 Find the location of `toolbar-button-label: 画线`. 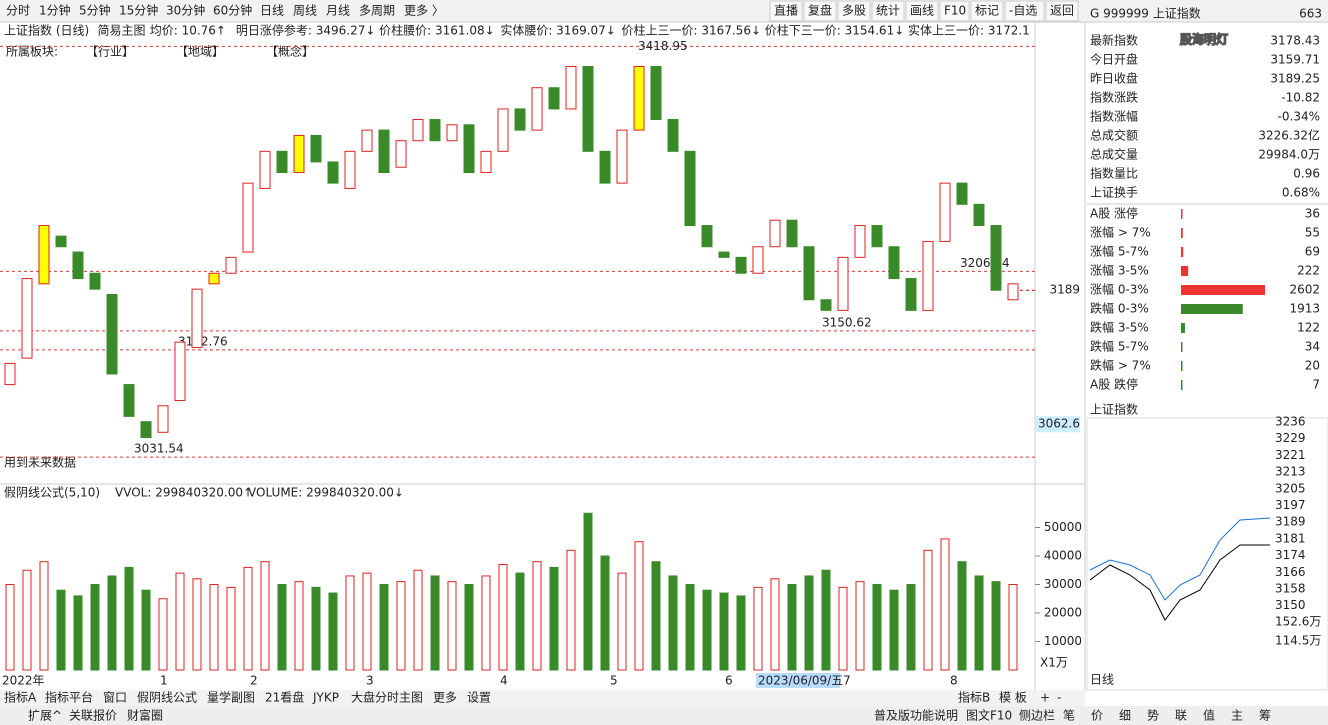

toolbar-button-label: 画线 is located at coordinates (922, 11).